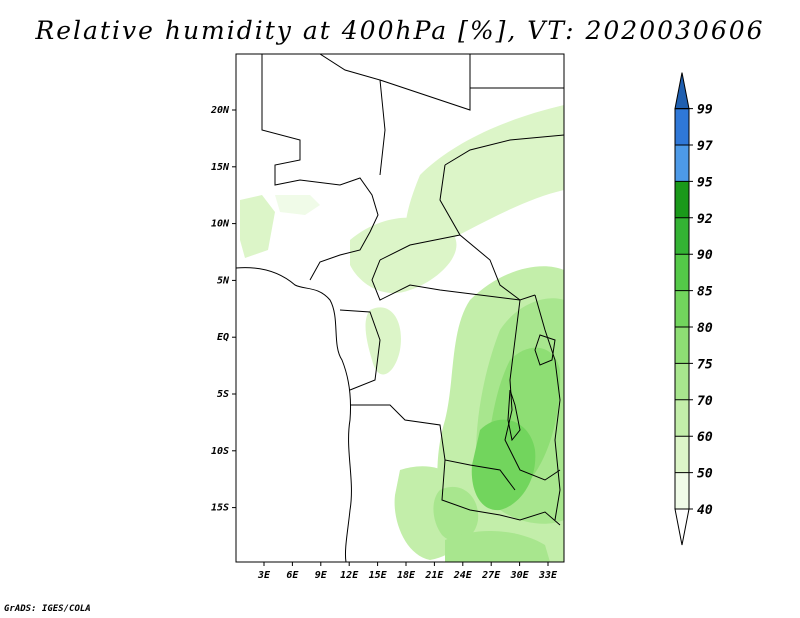  I want to click on lon-tick-label: 33E, so click(548, 575).